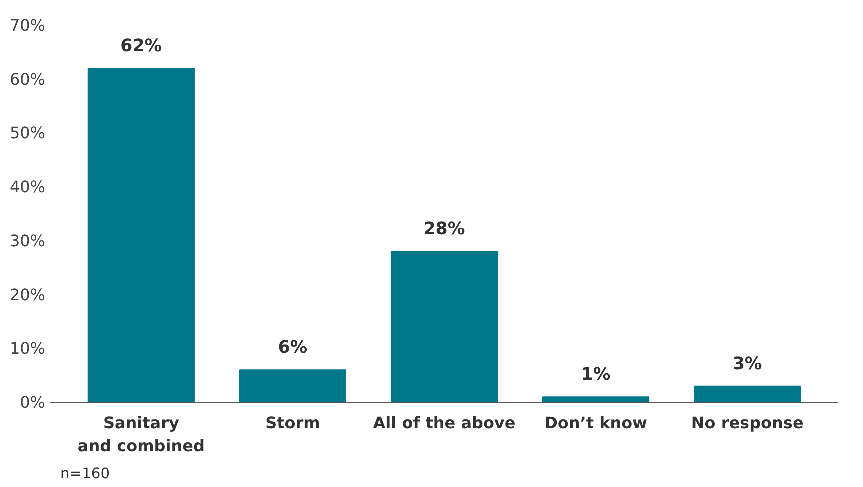 This screenshot has height=487, width=863. What do you see at coordinates (28, 133) in the screenshot?
I see `y-tick-label: 50%` at bounding box center [28, 133].